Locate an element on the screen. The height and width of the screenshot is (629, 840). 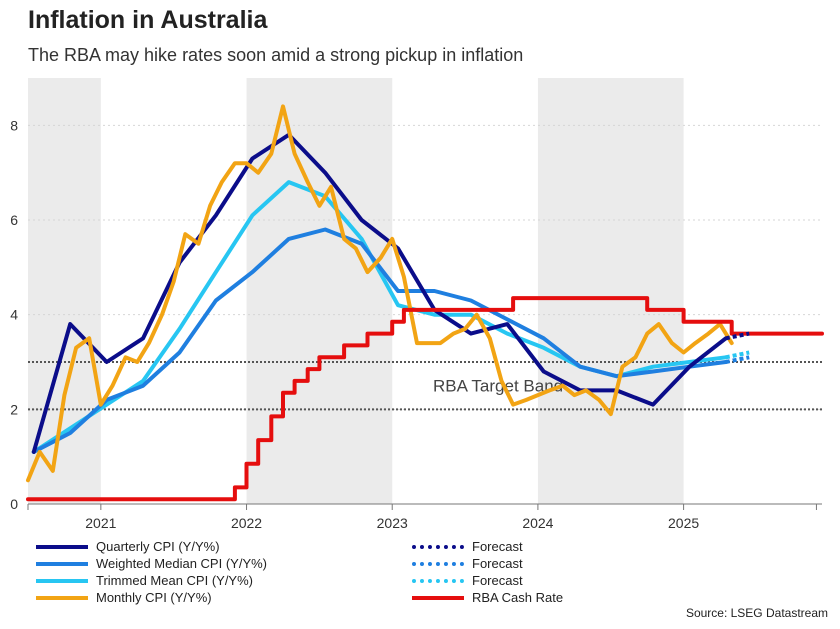
legend-label-cash: RBA Cash Rate is located at coordinates (518, 597).